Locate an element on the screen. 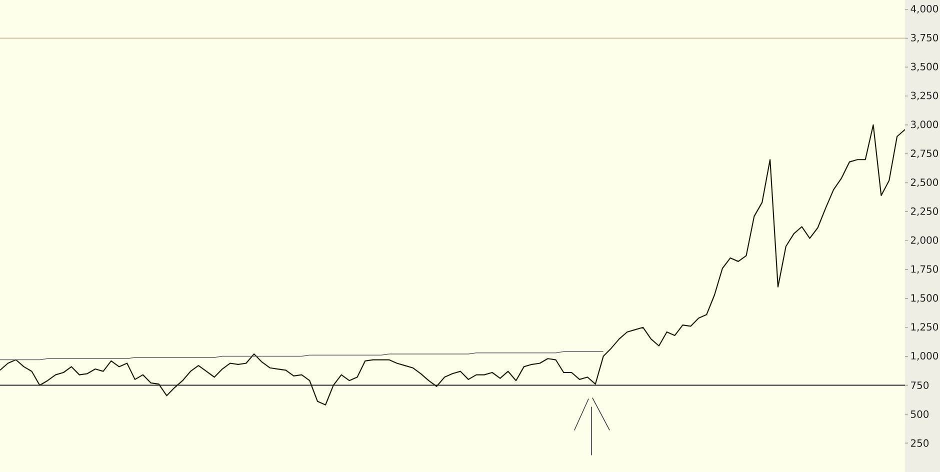  y-tick-label: 250 is located at coordinates (919, 443).